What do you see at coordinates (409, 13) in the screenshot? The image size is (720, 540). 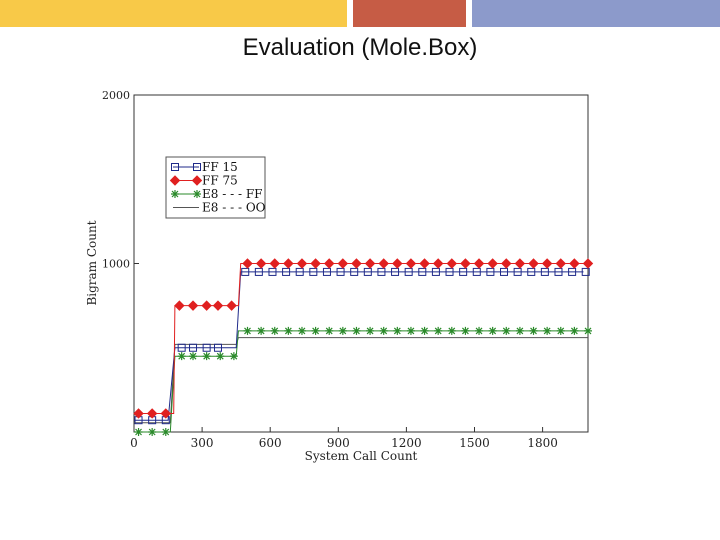 I see `accent-bar-red` at bounding box center [409, 13].